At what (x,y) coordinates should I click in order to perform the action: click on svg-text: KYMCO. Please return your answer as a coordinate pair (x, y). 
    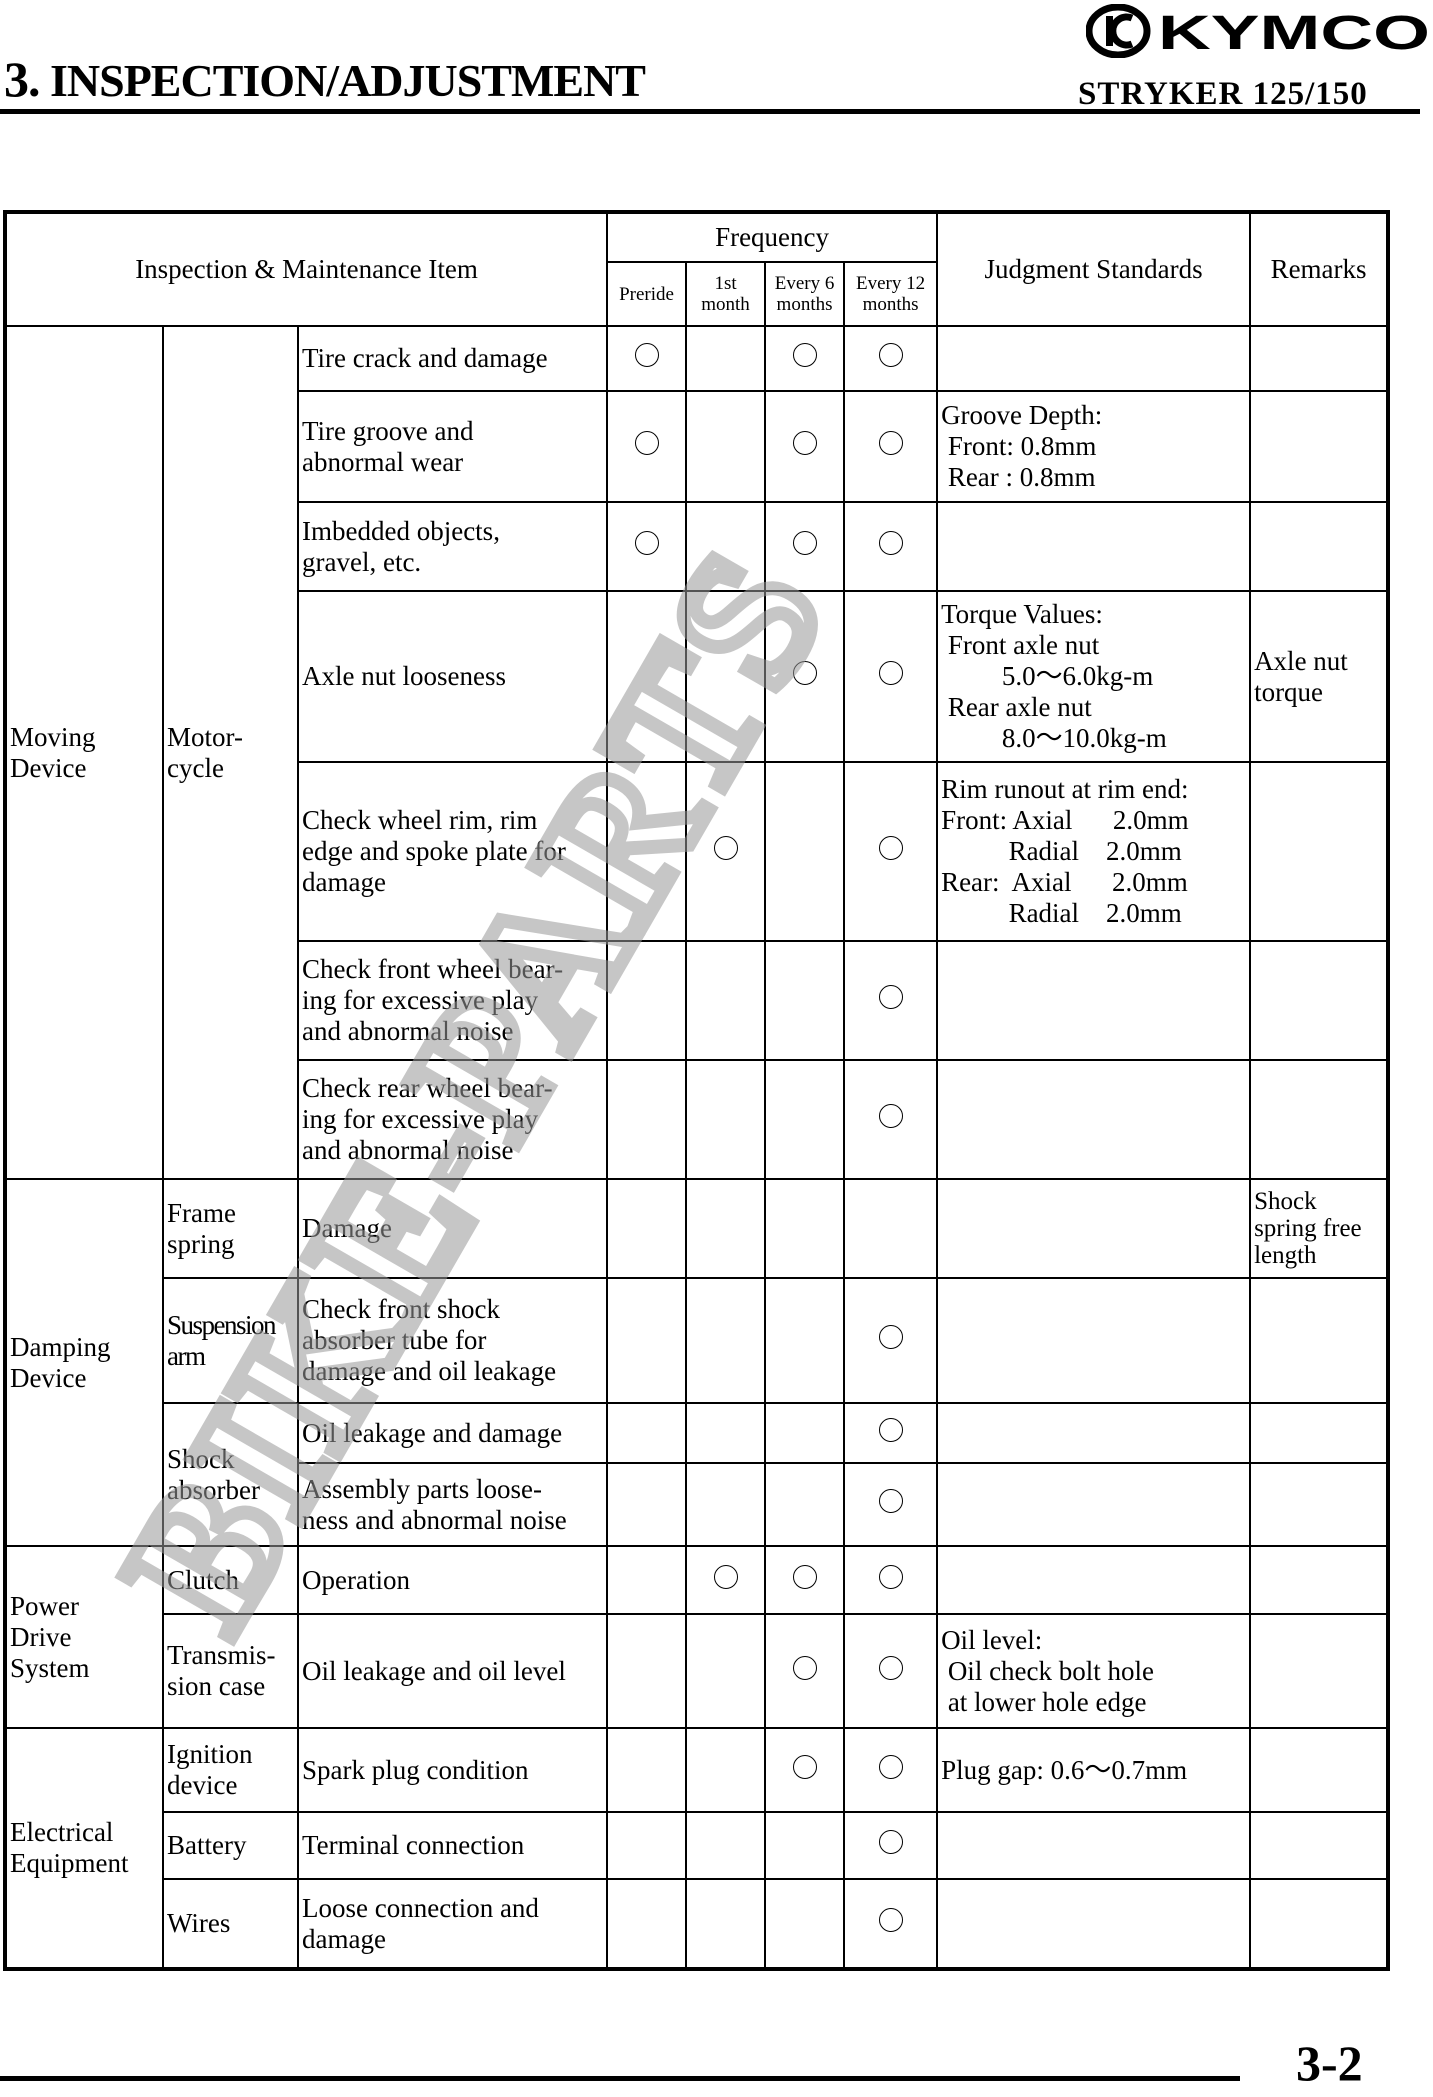
    Looking at the image, I should click on (1294, 32).